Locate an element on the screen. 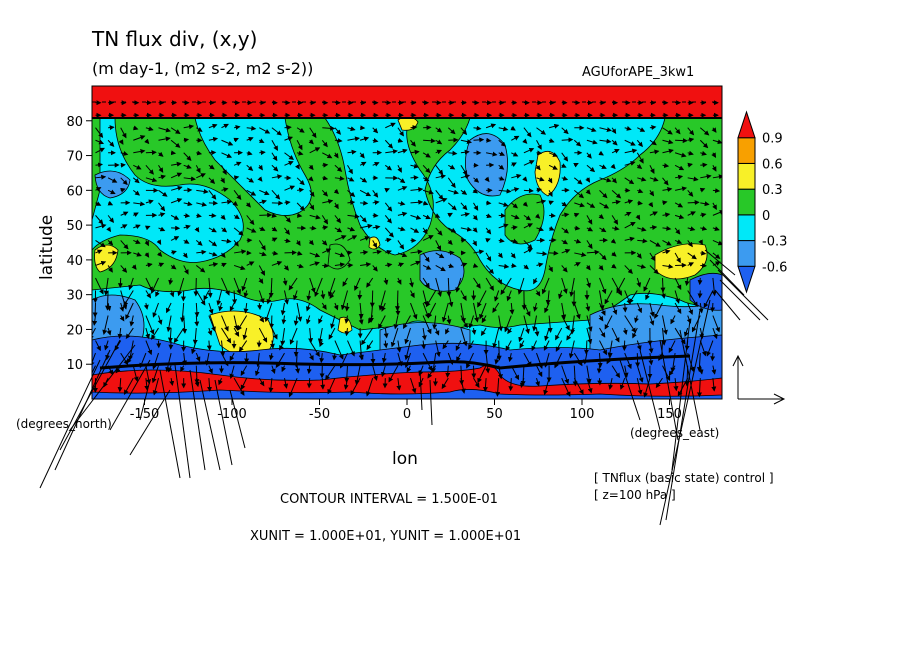 The width and height of the screenshot is (904, 654). annotation-basic-state: [ TNflux (basic state) control ] is located at coordinates (684, 478).